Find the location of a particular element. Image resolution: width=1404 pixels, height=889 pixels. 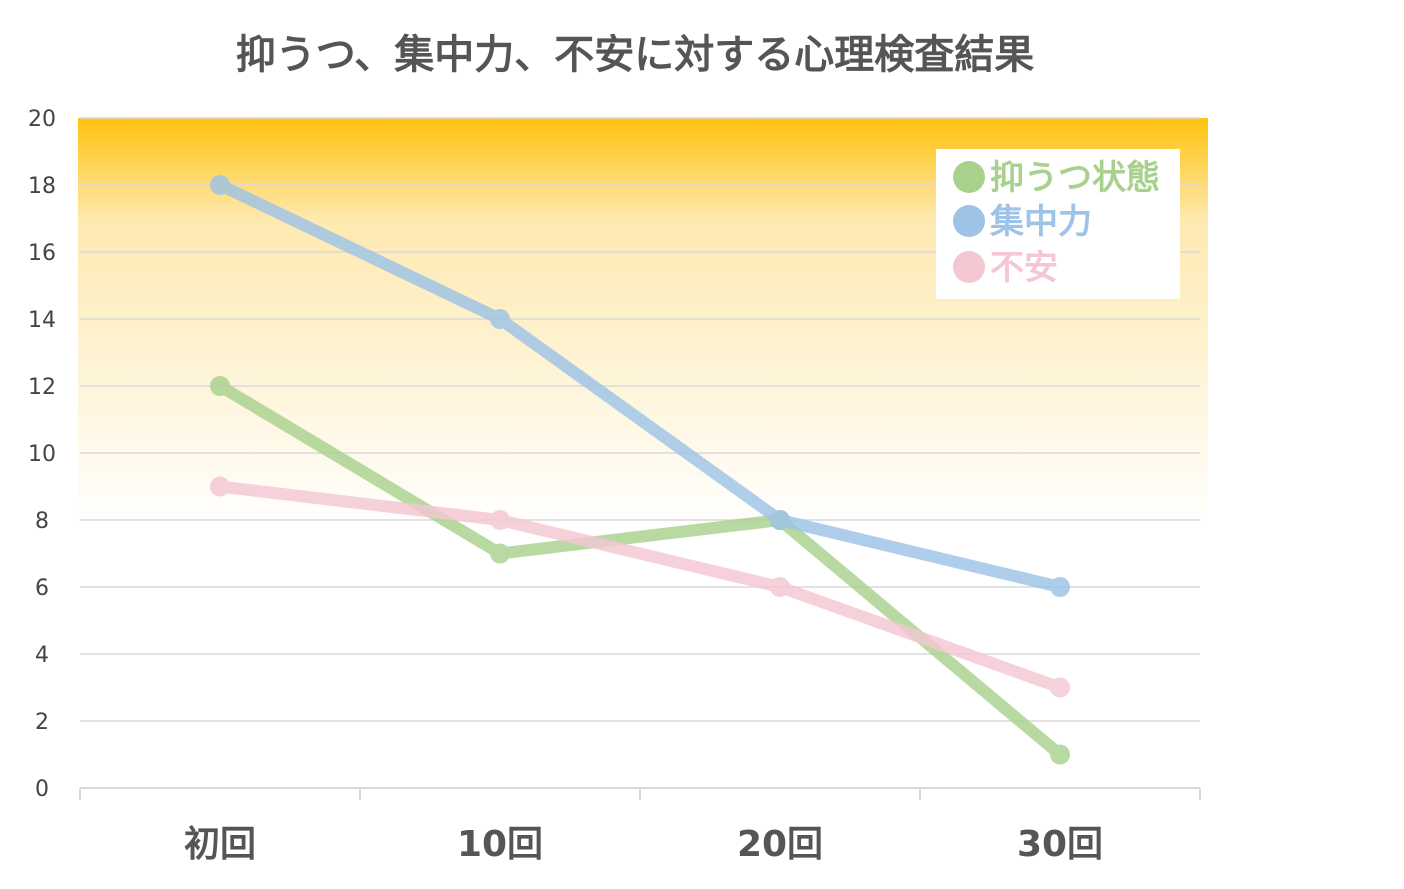

legend-item-concentration: 集中力 is located at coordinates (1022, 222).